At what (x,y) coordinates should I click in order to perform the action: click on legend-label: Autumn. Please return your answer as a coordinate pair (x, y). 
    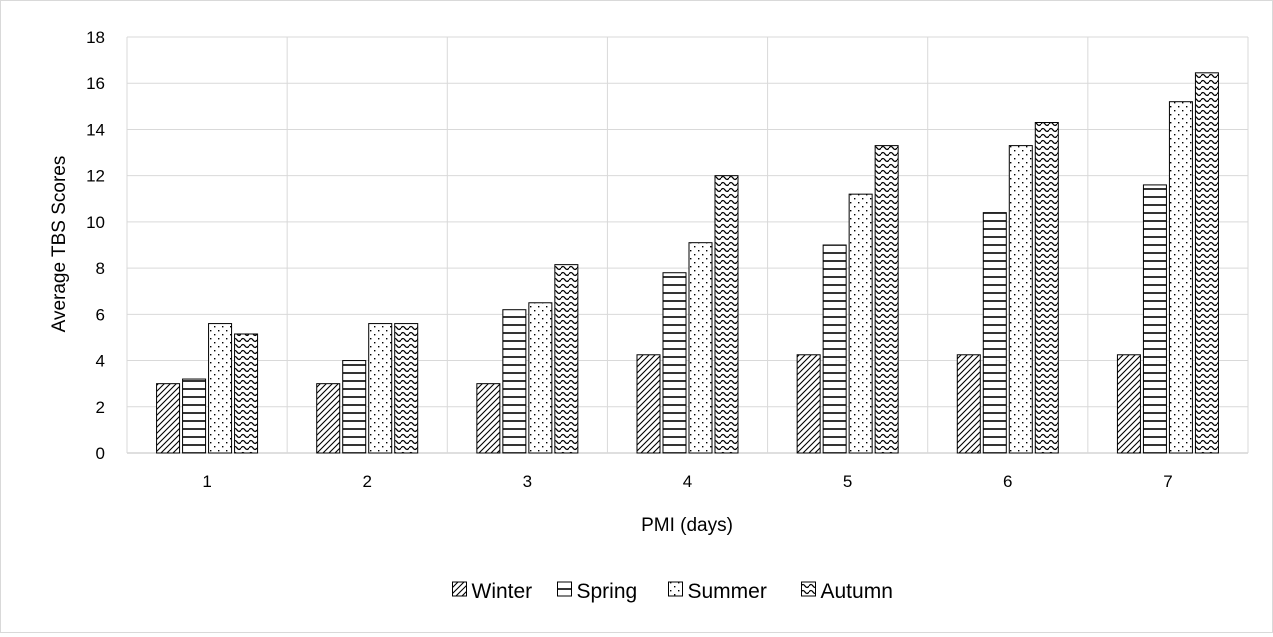
    Looking at the image, I should click on (857, 591).